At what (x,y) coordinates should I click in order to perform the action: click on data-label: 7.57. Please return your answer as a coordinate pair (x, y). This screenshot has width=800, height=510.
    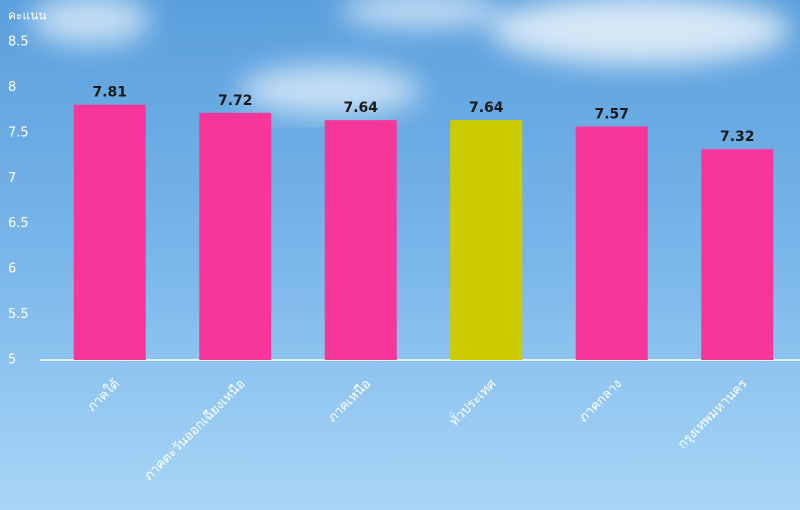
    Looking at the image, I should click on (611, 114).